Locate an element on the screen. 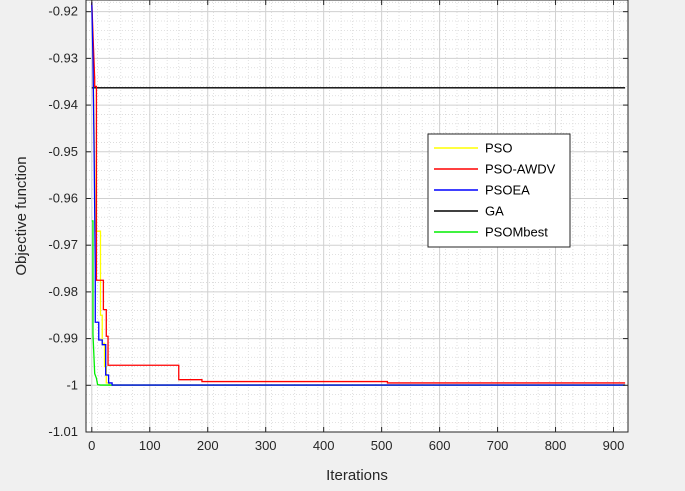 Image resolution: width=685 pixels, height=491 pixels. x-tick-label: 500 is located at coordinates (382, 445).